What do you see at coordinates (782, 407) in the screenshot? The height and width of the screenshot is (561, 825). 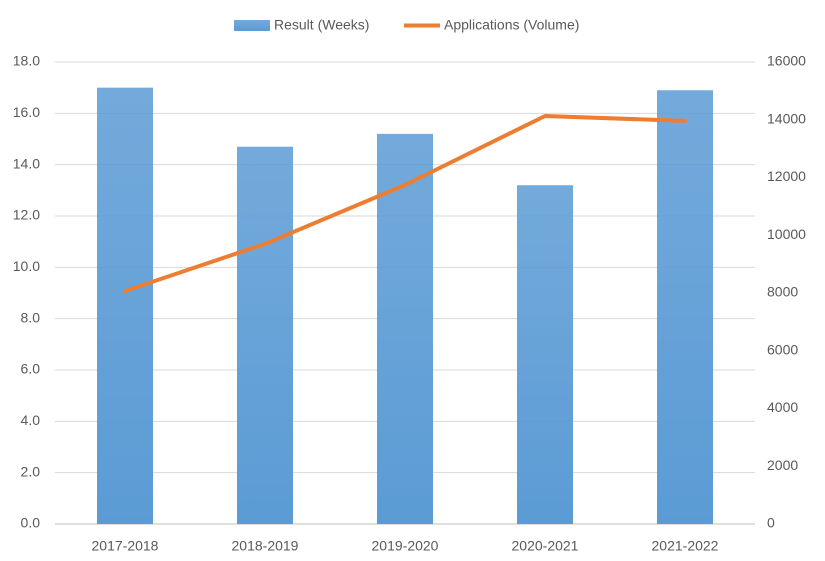 I see `y2-tick-label: 4000` at bounding box center [782, 407].